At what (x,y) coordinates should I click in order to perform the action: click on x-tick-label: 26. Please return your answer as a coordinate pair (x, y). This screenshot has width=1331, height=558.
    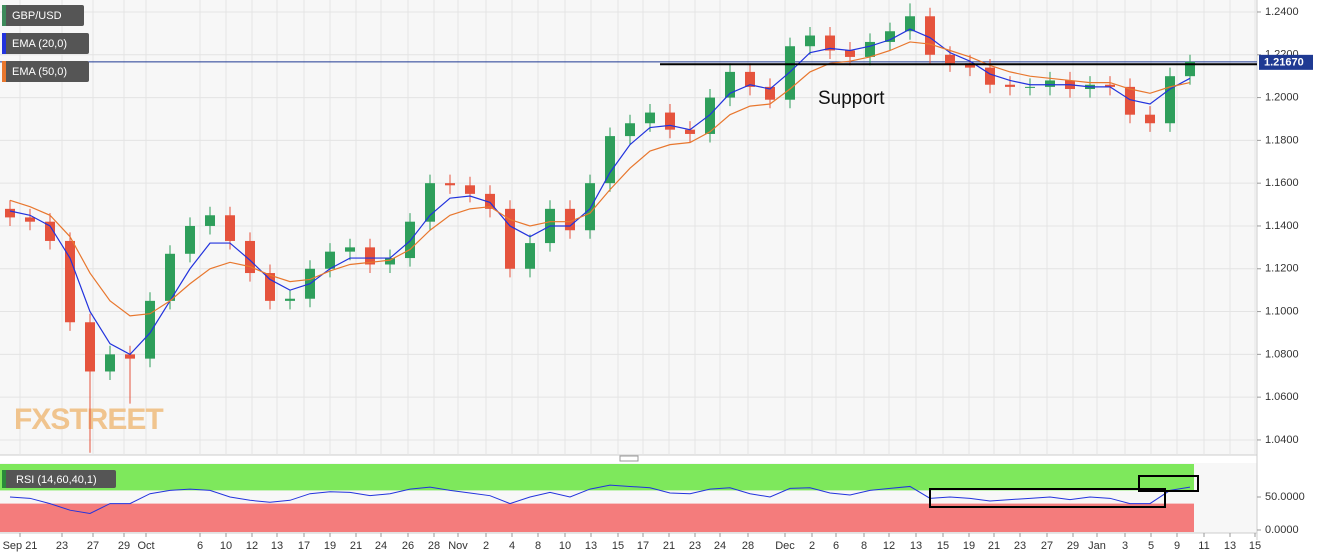
    Looking at the image, I should click on (408, 546).